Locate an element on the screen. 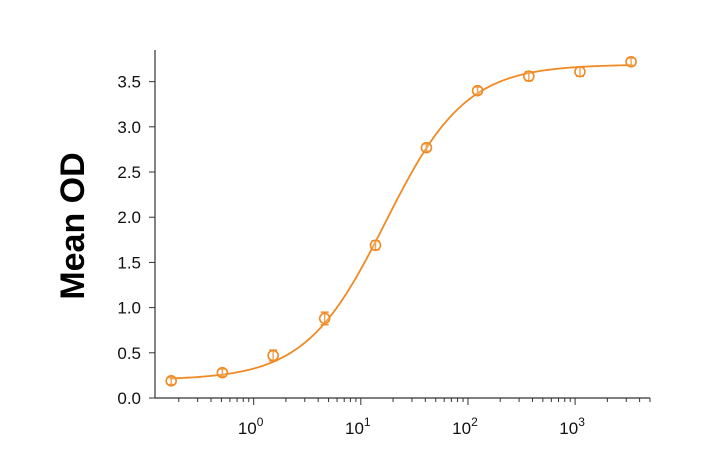 This screenshot has height=458, width=718. x-tick-label: 10² is located at coordinates (465, 426).